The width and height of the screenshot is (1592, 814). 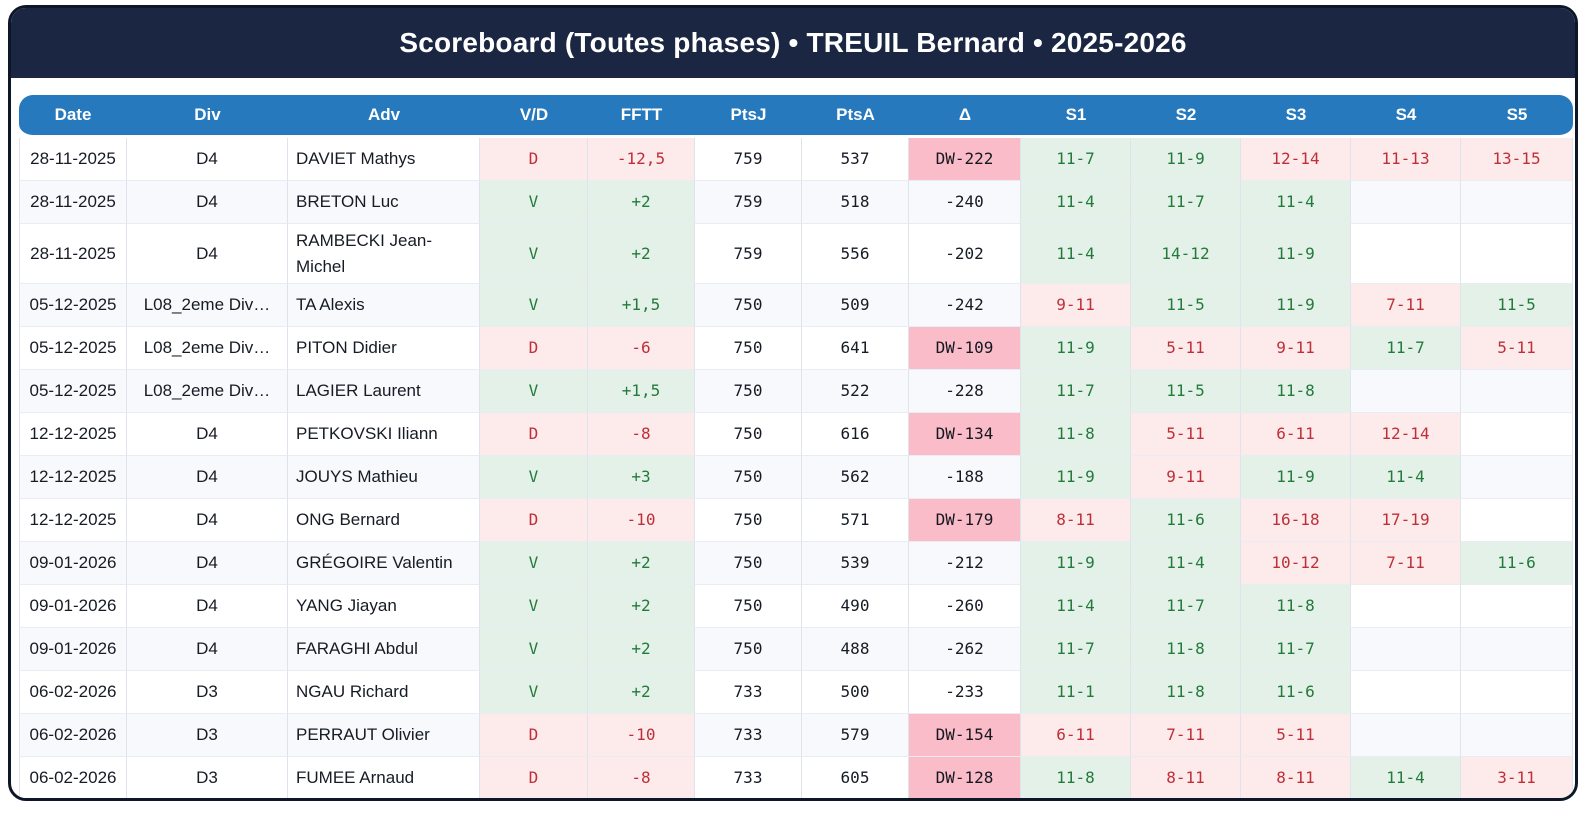 I want to click on cell-delta: DW-109, so click(x=965, y=348).